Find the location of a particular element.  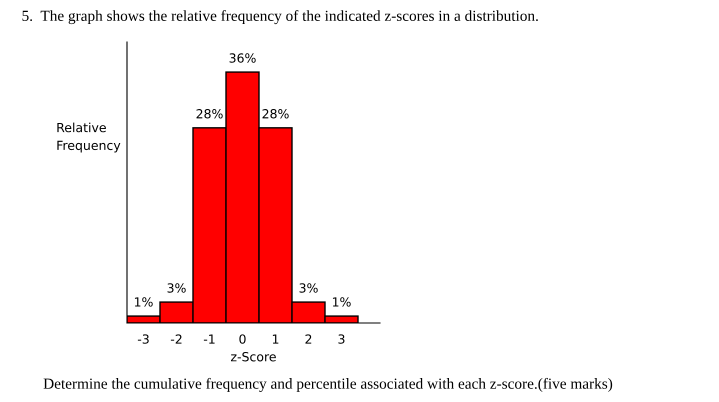

x-tick-label: 2 is located at coordinates (308, 339).